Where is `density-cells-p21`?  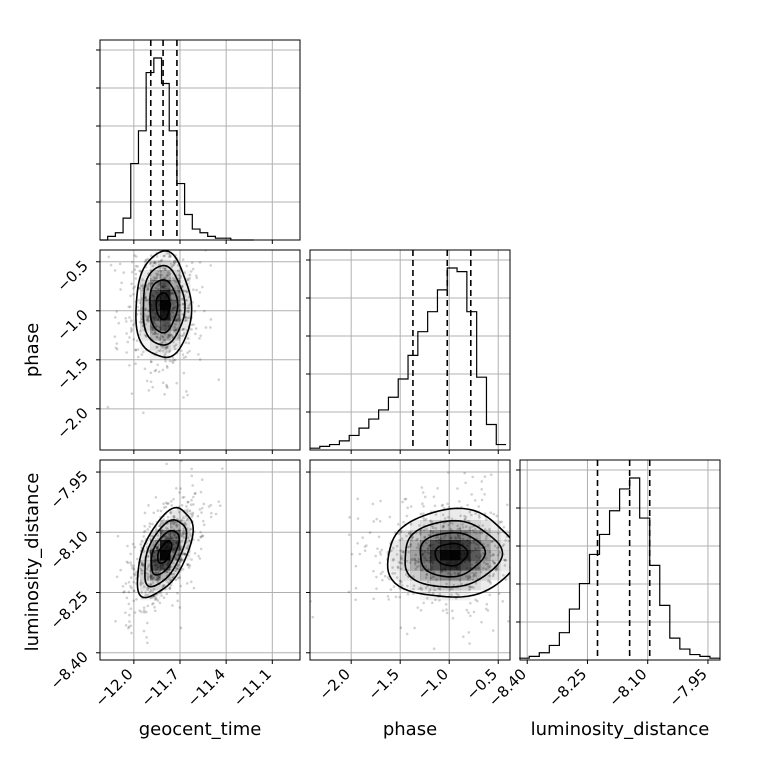
density-cells-p21 is located at coordinates (450, 555).